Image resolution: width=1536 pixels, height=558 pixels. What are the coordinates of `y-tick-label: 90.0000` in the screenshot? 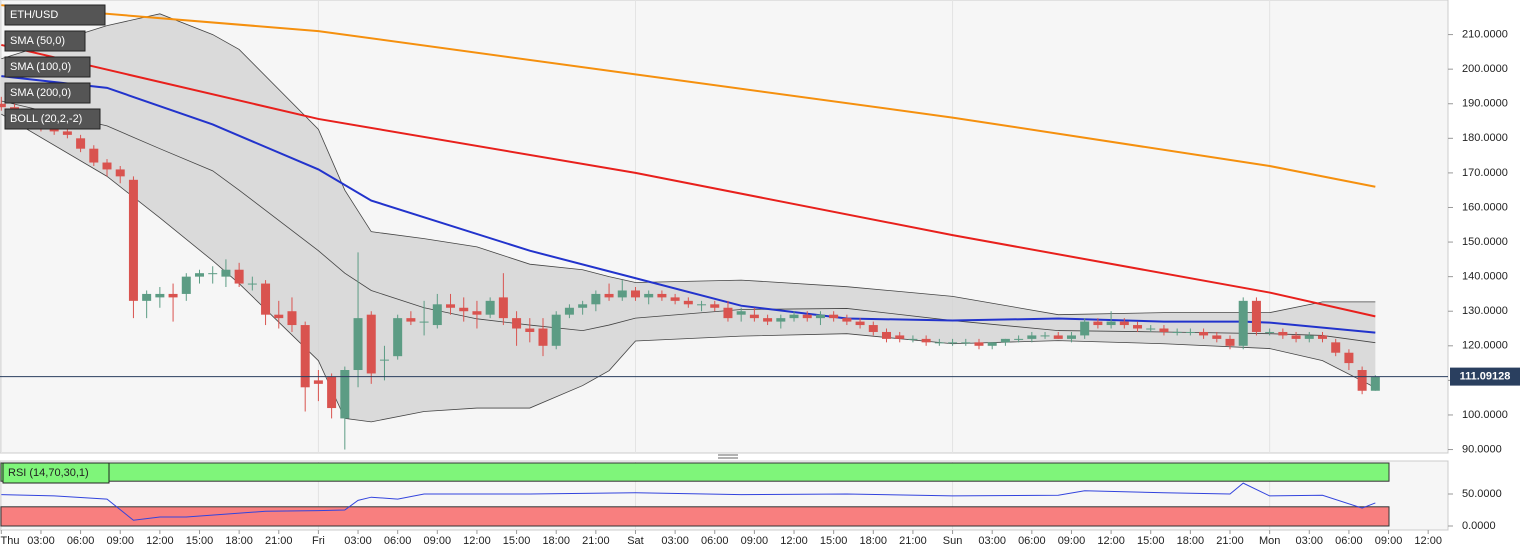 It's located at (1482, 449).